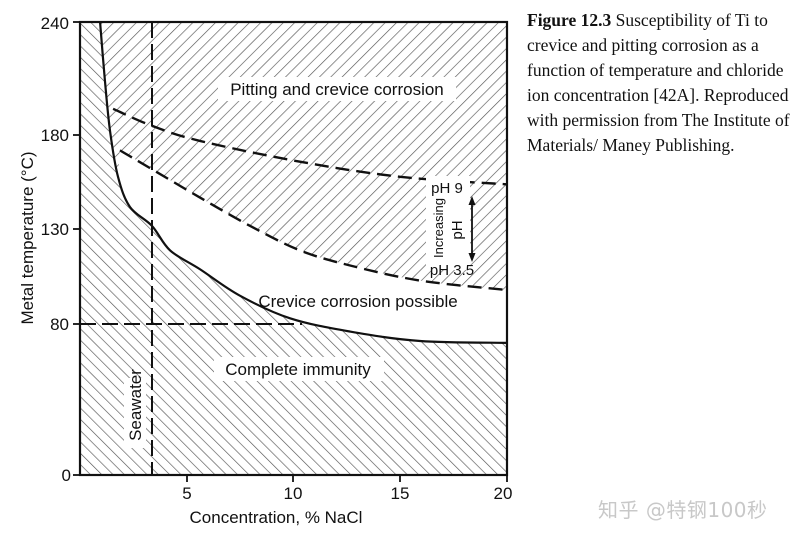  What do you see at coordinates (66, 475) in the screenshot?
I see `y-tick-0: 0` at bounding box center [66, 475].